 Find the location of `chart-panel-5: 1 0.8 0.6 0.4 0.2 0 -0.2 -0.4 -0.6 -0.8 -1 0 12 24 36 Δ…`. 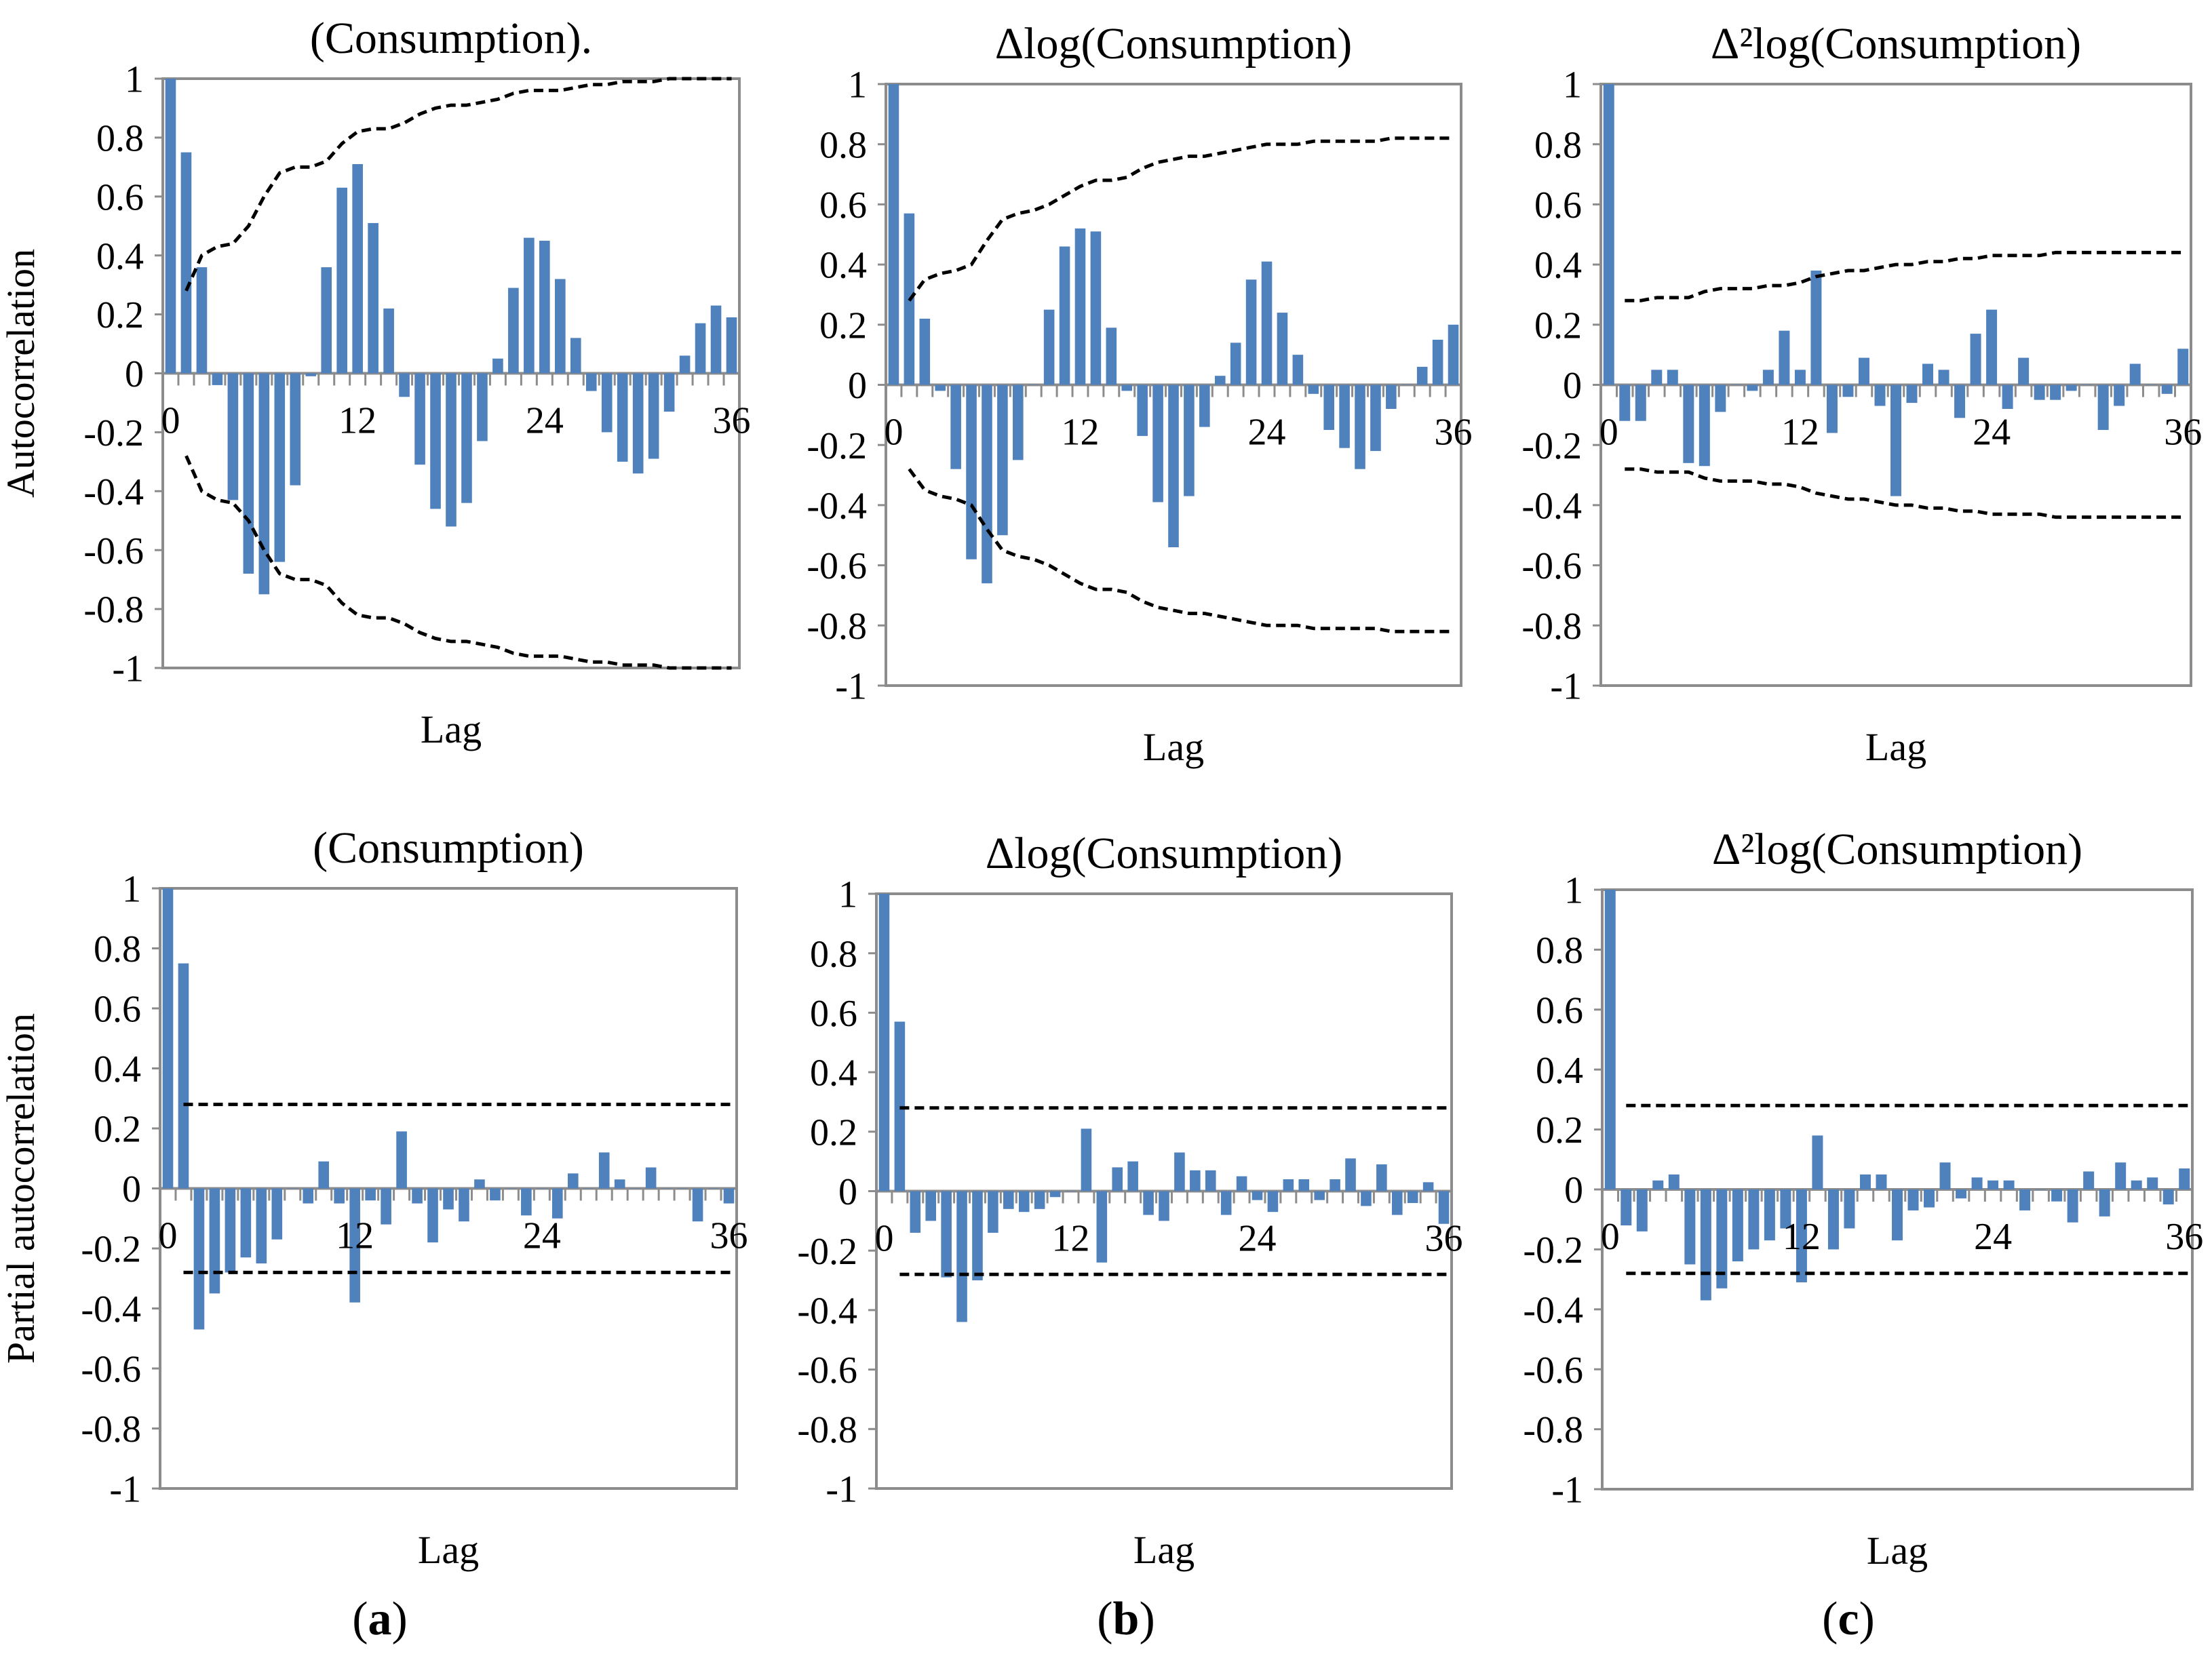

chart-panel-5: 1 0.8 0.6 0.4 0.2 0 -0.2 -0.4 -0.6 -0.8 -1 0 12 24 36 Δ… is located at coordinates (1129, 1200).